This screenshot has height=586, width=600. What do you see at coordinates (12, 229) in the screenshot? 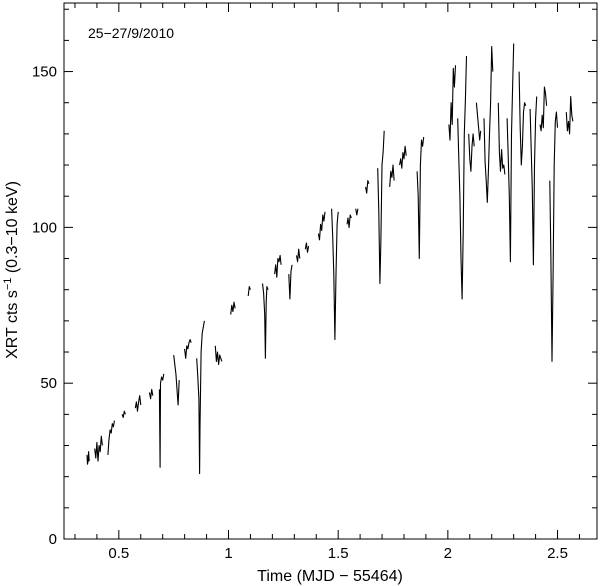
I see `y-axis-title-tail: (0.3−10 keV)` at bounding box center [12, 229].